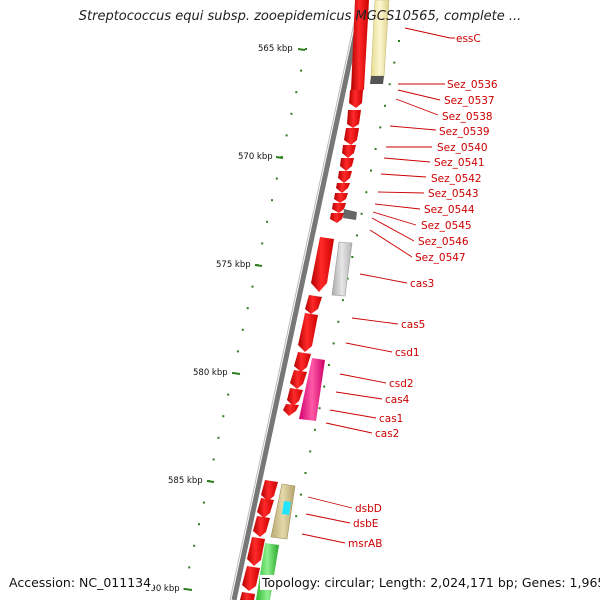 The width and height of the screenshot is (600, 600). Describe the element at coordinates (210, 373) in the screenshot. I see `tick-label-580: 580 kbp` at that location.